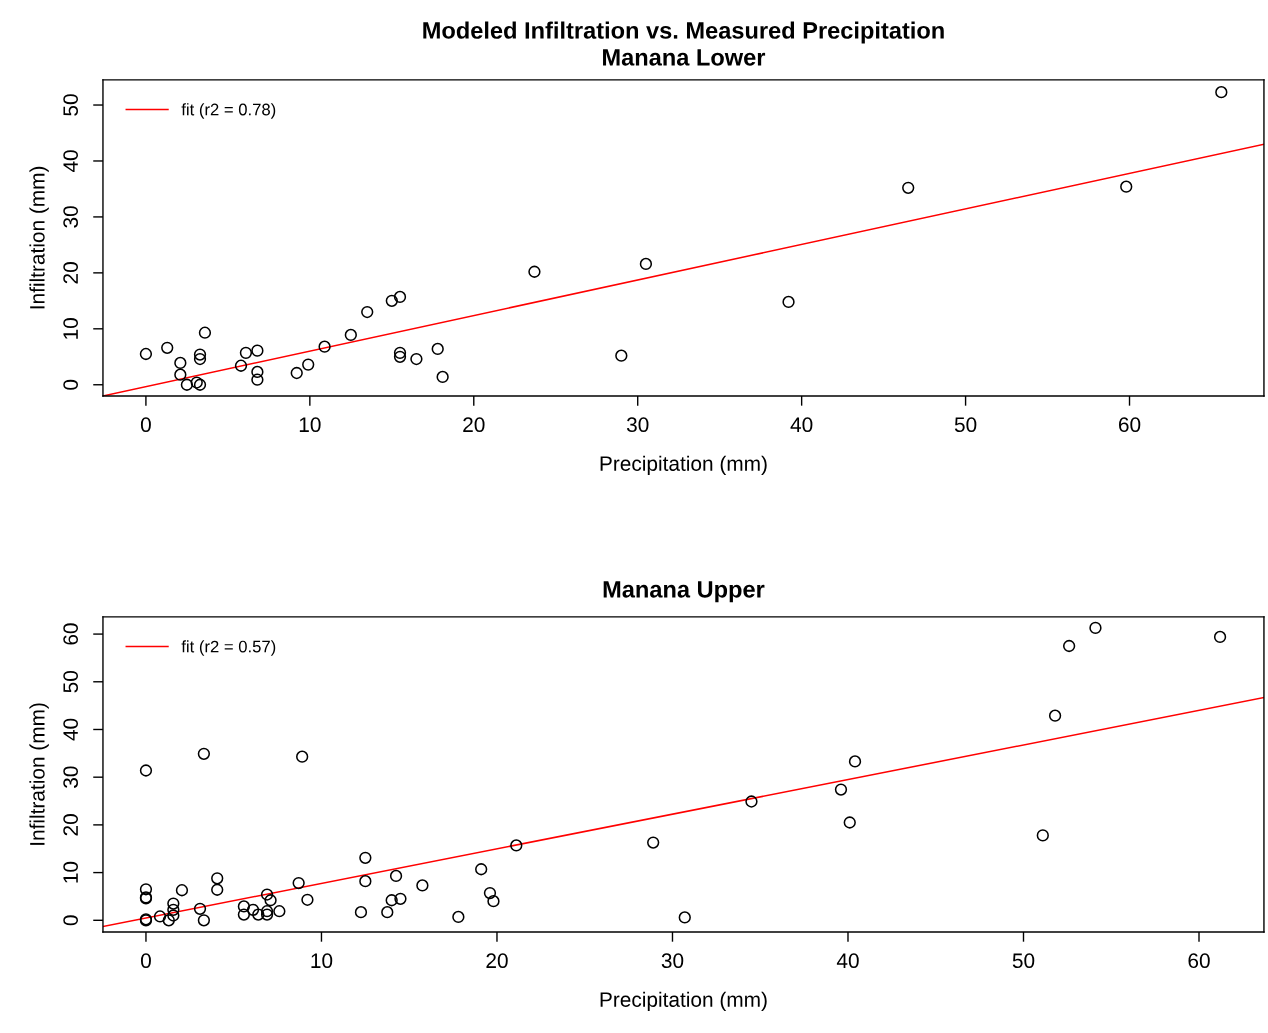 The image size is (1268, 1033). Describe the element at coordinates (683, 465) in the screenshot. I see `x-axis-title: Precipitation (mm)` at that location.